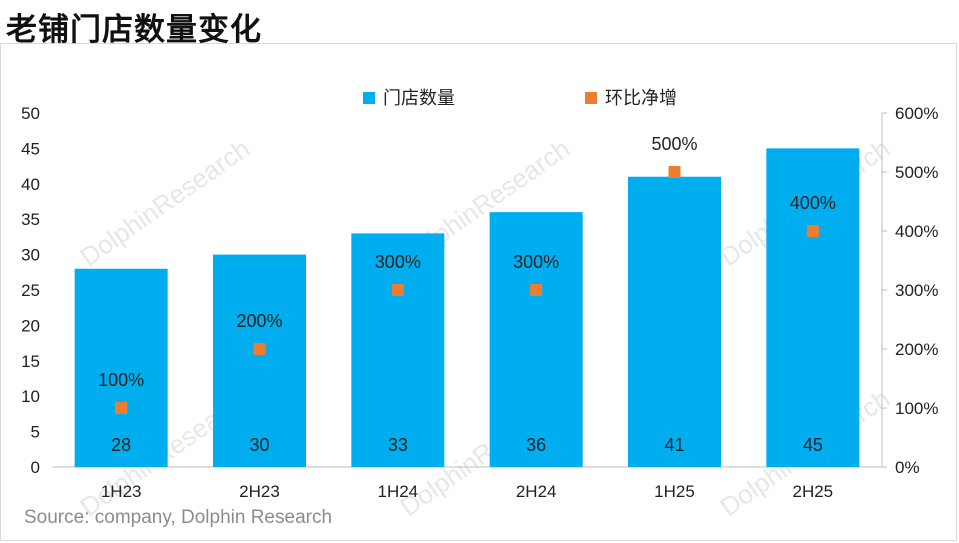  Describe the element at coordinates (916, 408) in the screenshot. I see `y-right-tick-label: 100%` at that location.